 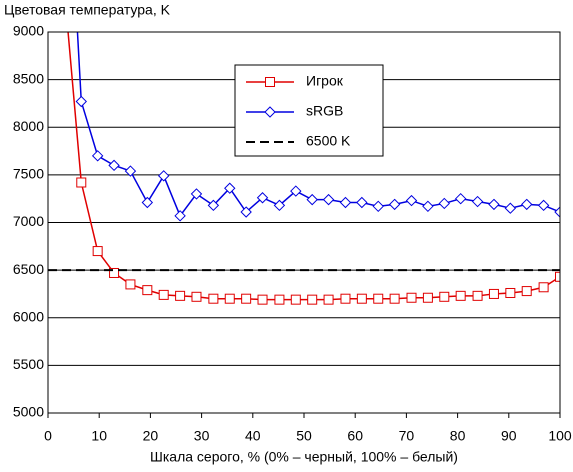 I want to click on x-tick-label: 90, so click(x=509, y=436).